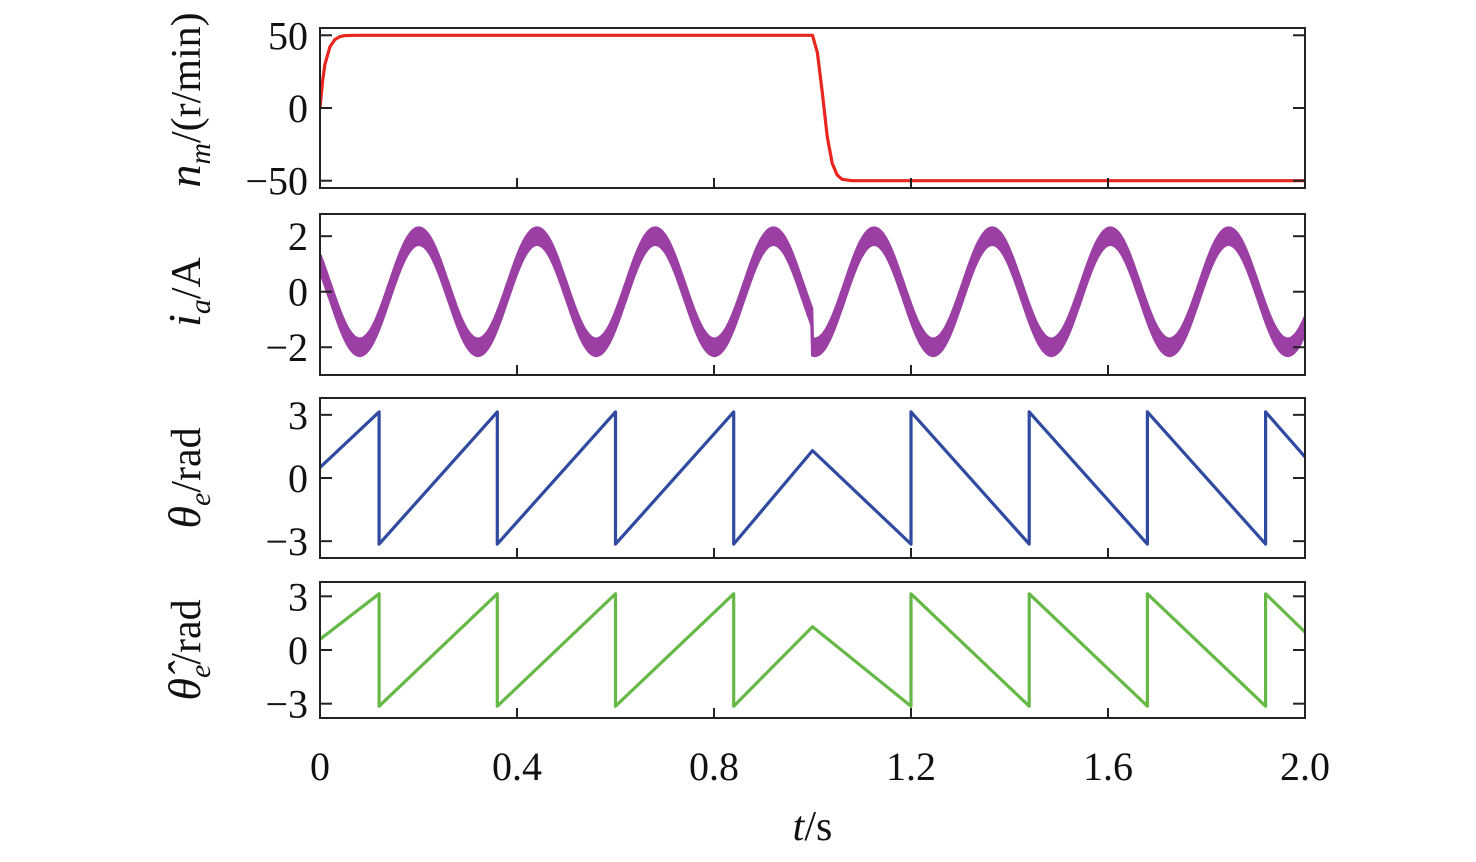 The height and width of the screenshot is (862, 1476). I want to click on series-line-theta-hat, so click(812, 650).